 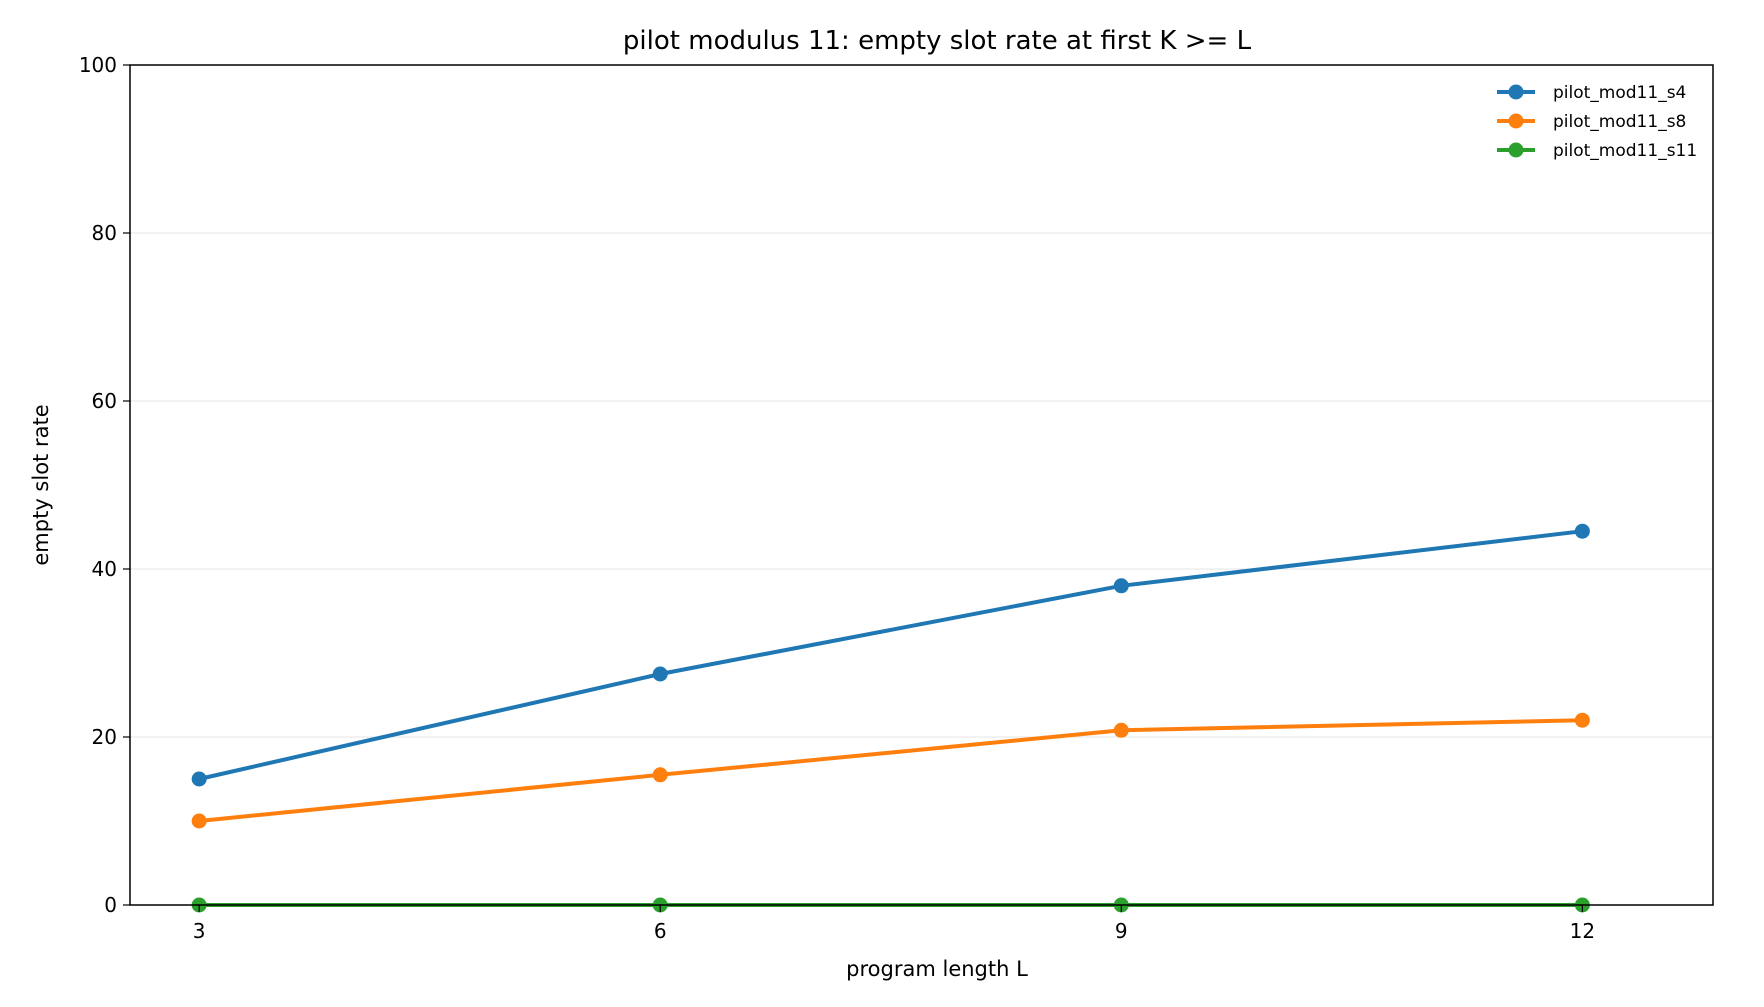 What do you see at coordinates (104, 401) in the screenshot?
I see `y-tick-label: 60` at bounding box center [104, 401].